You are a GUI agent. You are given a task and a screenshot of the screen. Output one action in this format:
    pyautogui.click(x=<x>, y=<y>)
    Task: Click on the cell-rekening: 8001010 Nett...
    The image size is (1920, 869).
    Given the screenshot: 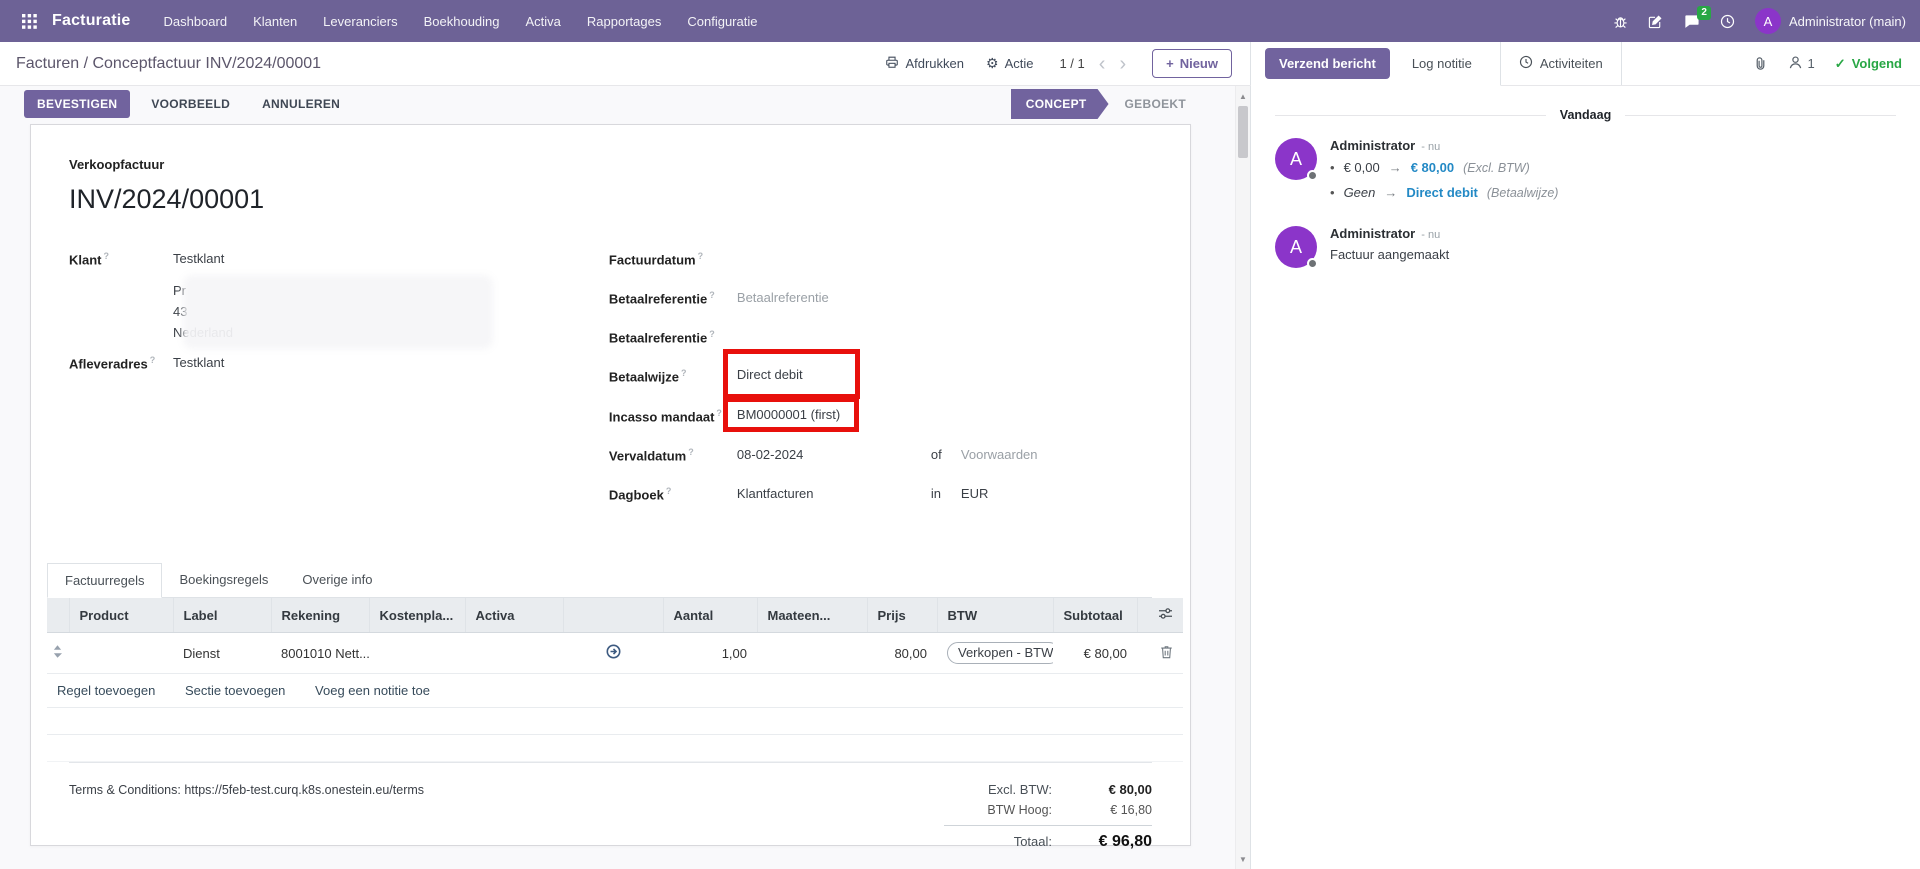 What is the action you would take?
    pyautogui.click(x=320, y=653)
    